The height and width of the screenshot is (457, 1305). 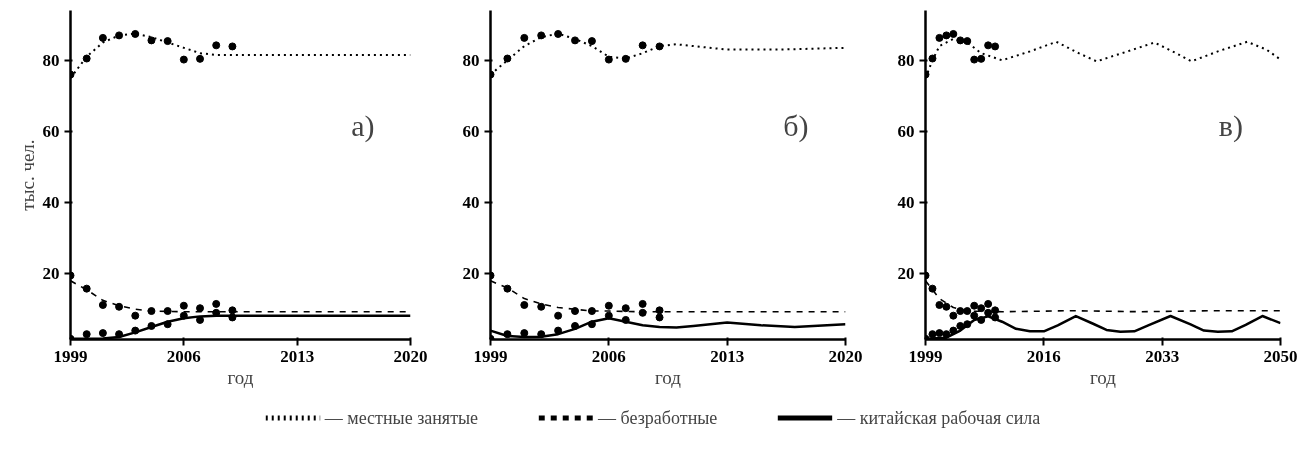 I want to click on y-tick-label: 20, so click(x=51, y=274).